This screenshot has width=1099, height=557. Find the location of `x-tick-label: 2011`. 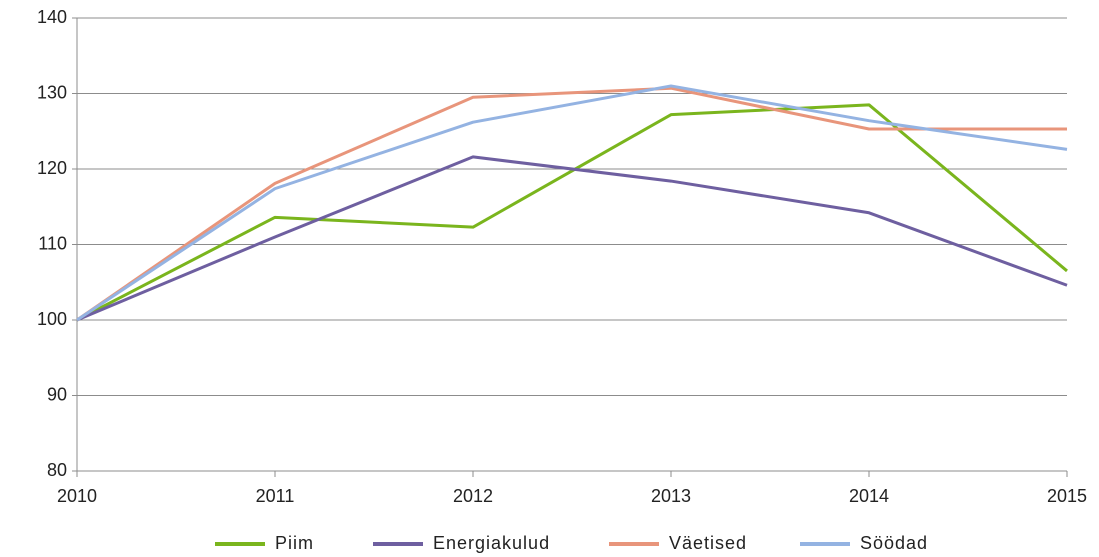

x-tick-label: 2011 is located at coordinates (275, 496).